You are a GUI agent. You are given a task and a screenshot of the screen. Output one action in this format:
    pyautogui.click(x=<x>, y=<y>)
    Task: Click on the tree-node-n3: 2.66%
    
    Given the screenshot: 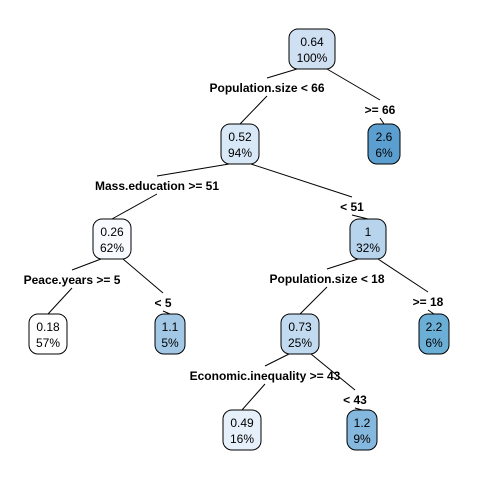 What is the action you would take?
    pyautogui.click(x=384, y=144)
    